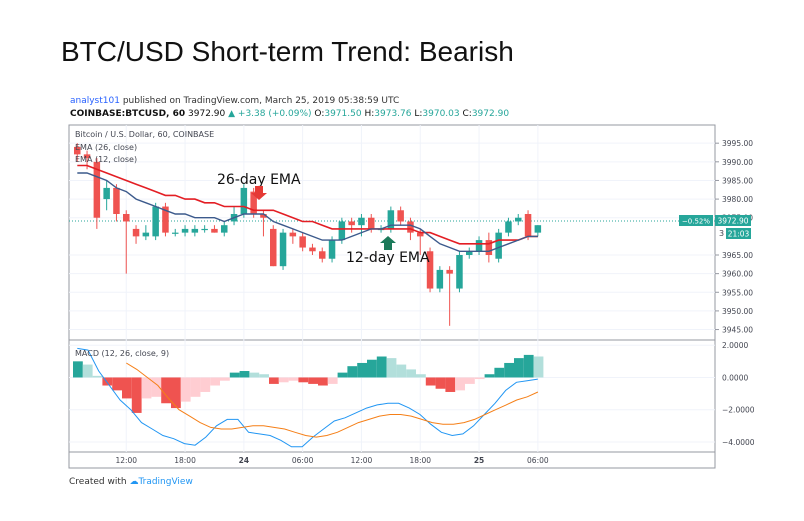 The image size is (804, 521). I want to click on footer-brand: TradingView, so click(165, 482).